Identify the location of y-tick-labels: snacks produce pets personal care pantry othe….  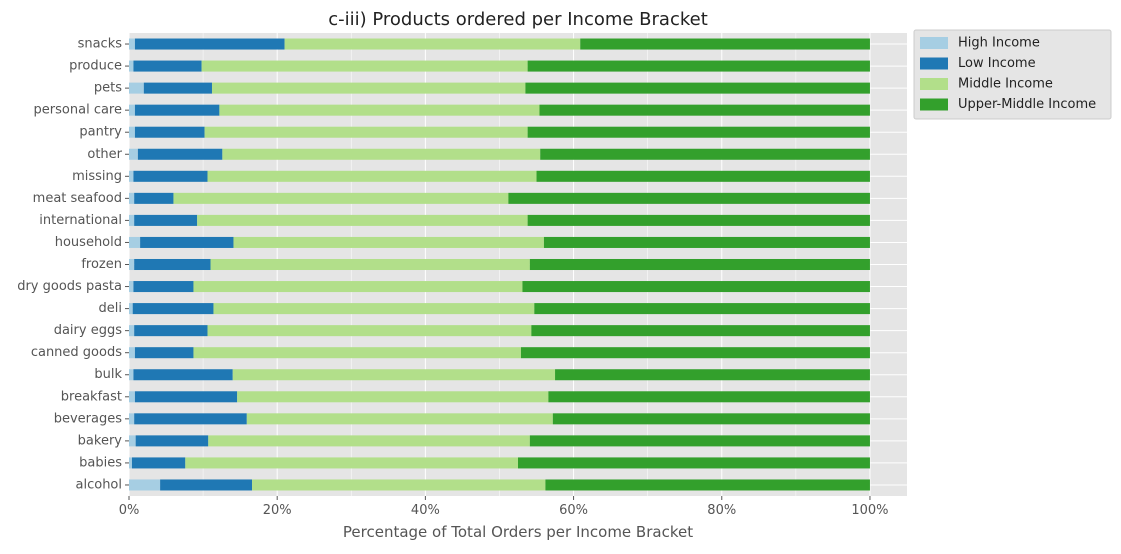
(73, 264).